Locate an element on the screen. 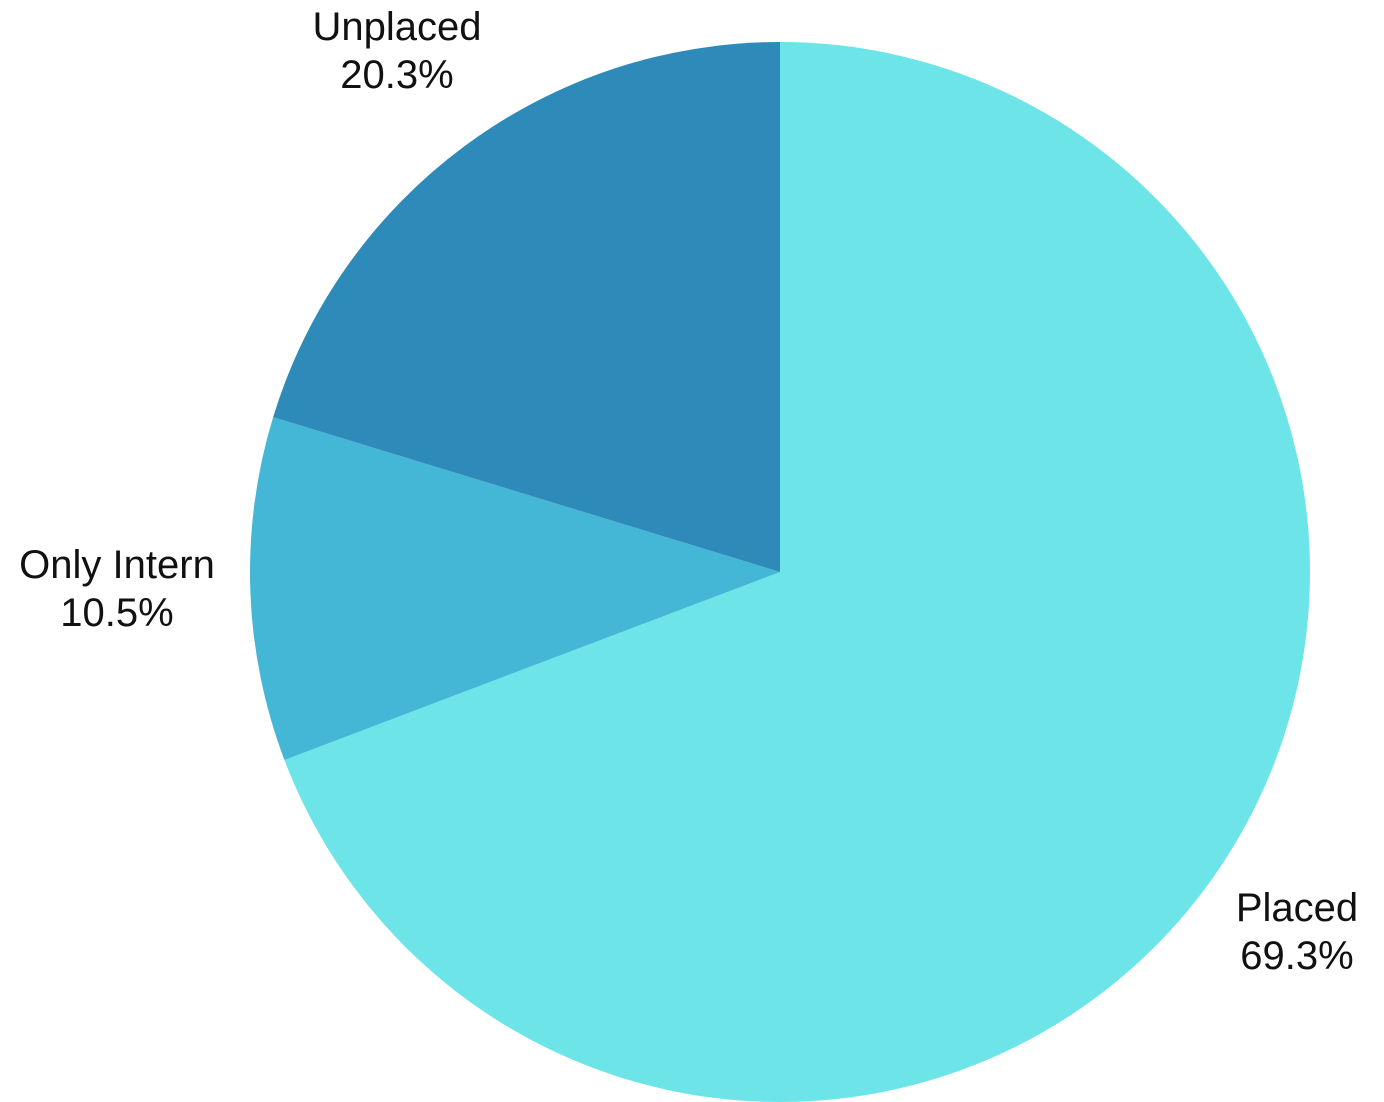 This screenshot has width=1384, height=1102. pie-slice-only-intern is located at coordinates (515, 588).